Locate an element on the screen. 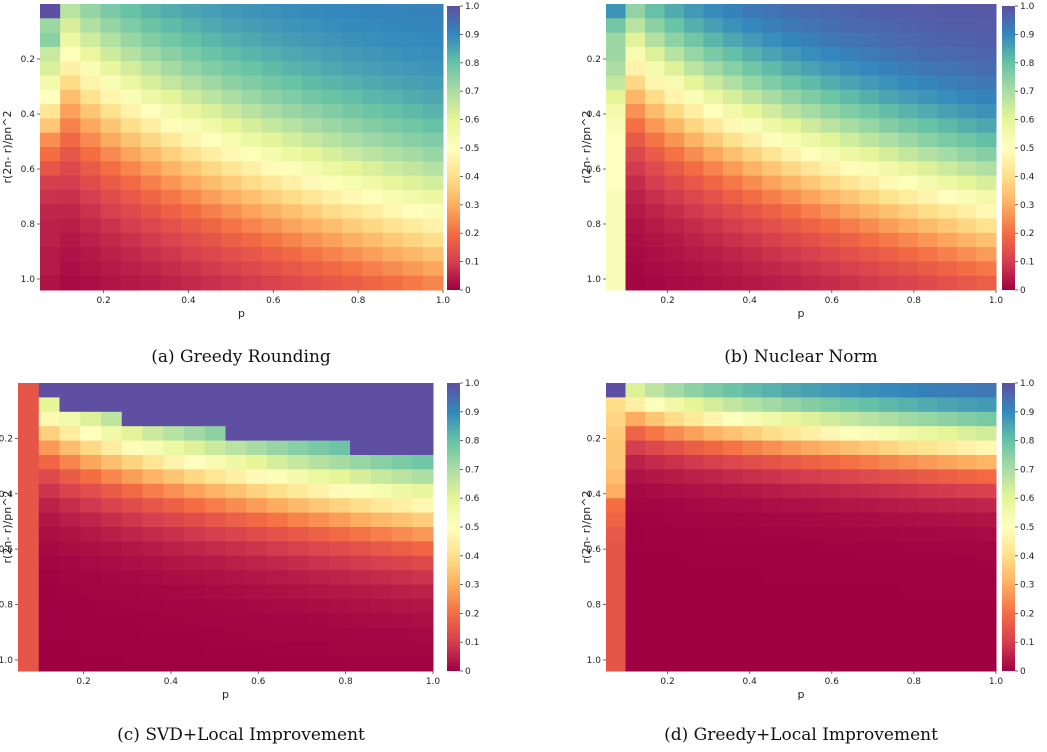  caption-text: SVD+Local Improvement is located at coordinates (255, 735).